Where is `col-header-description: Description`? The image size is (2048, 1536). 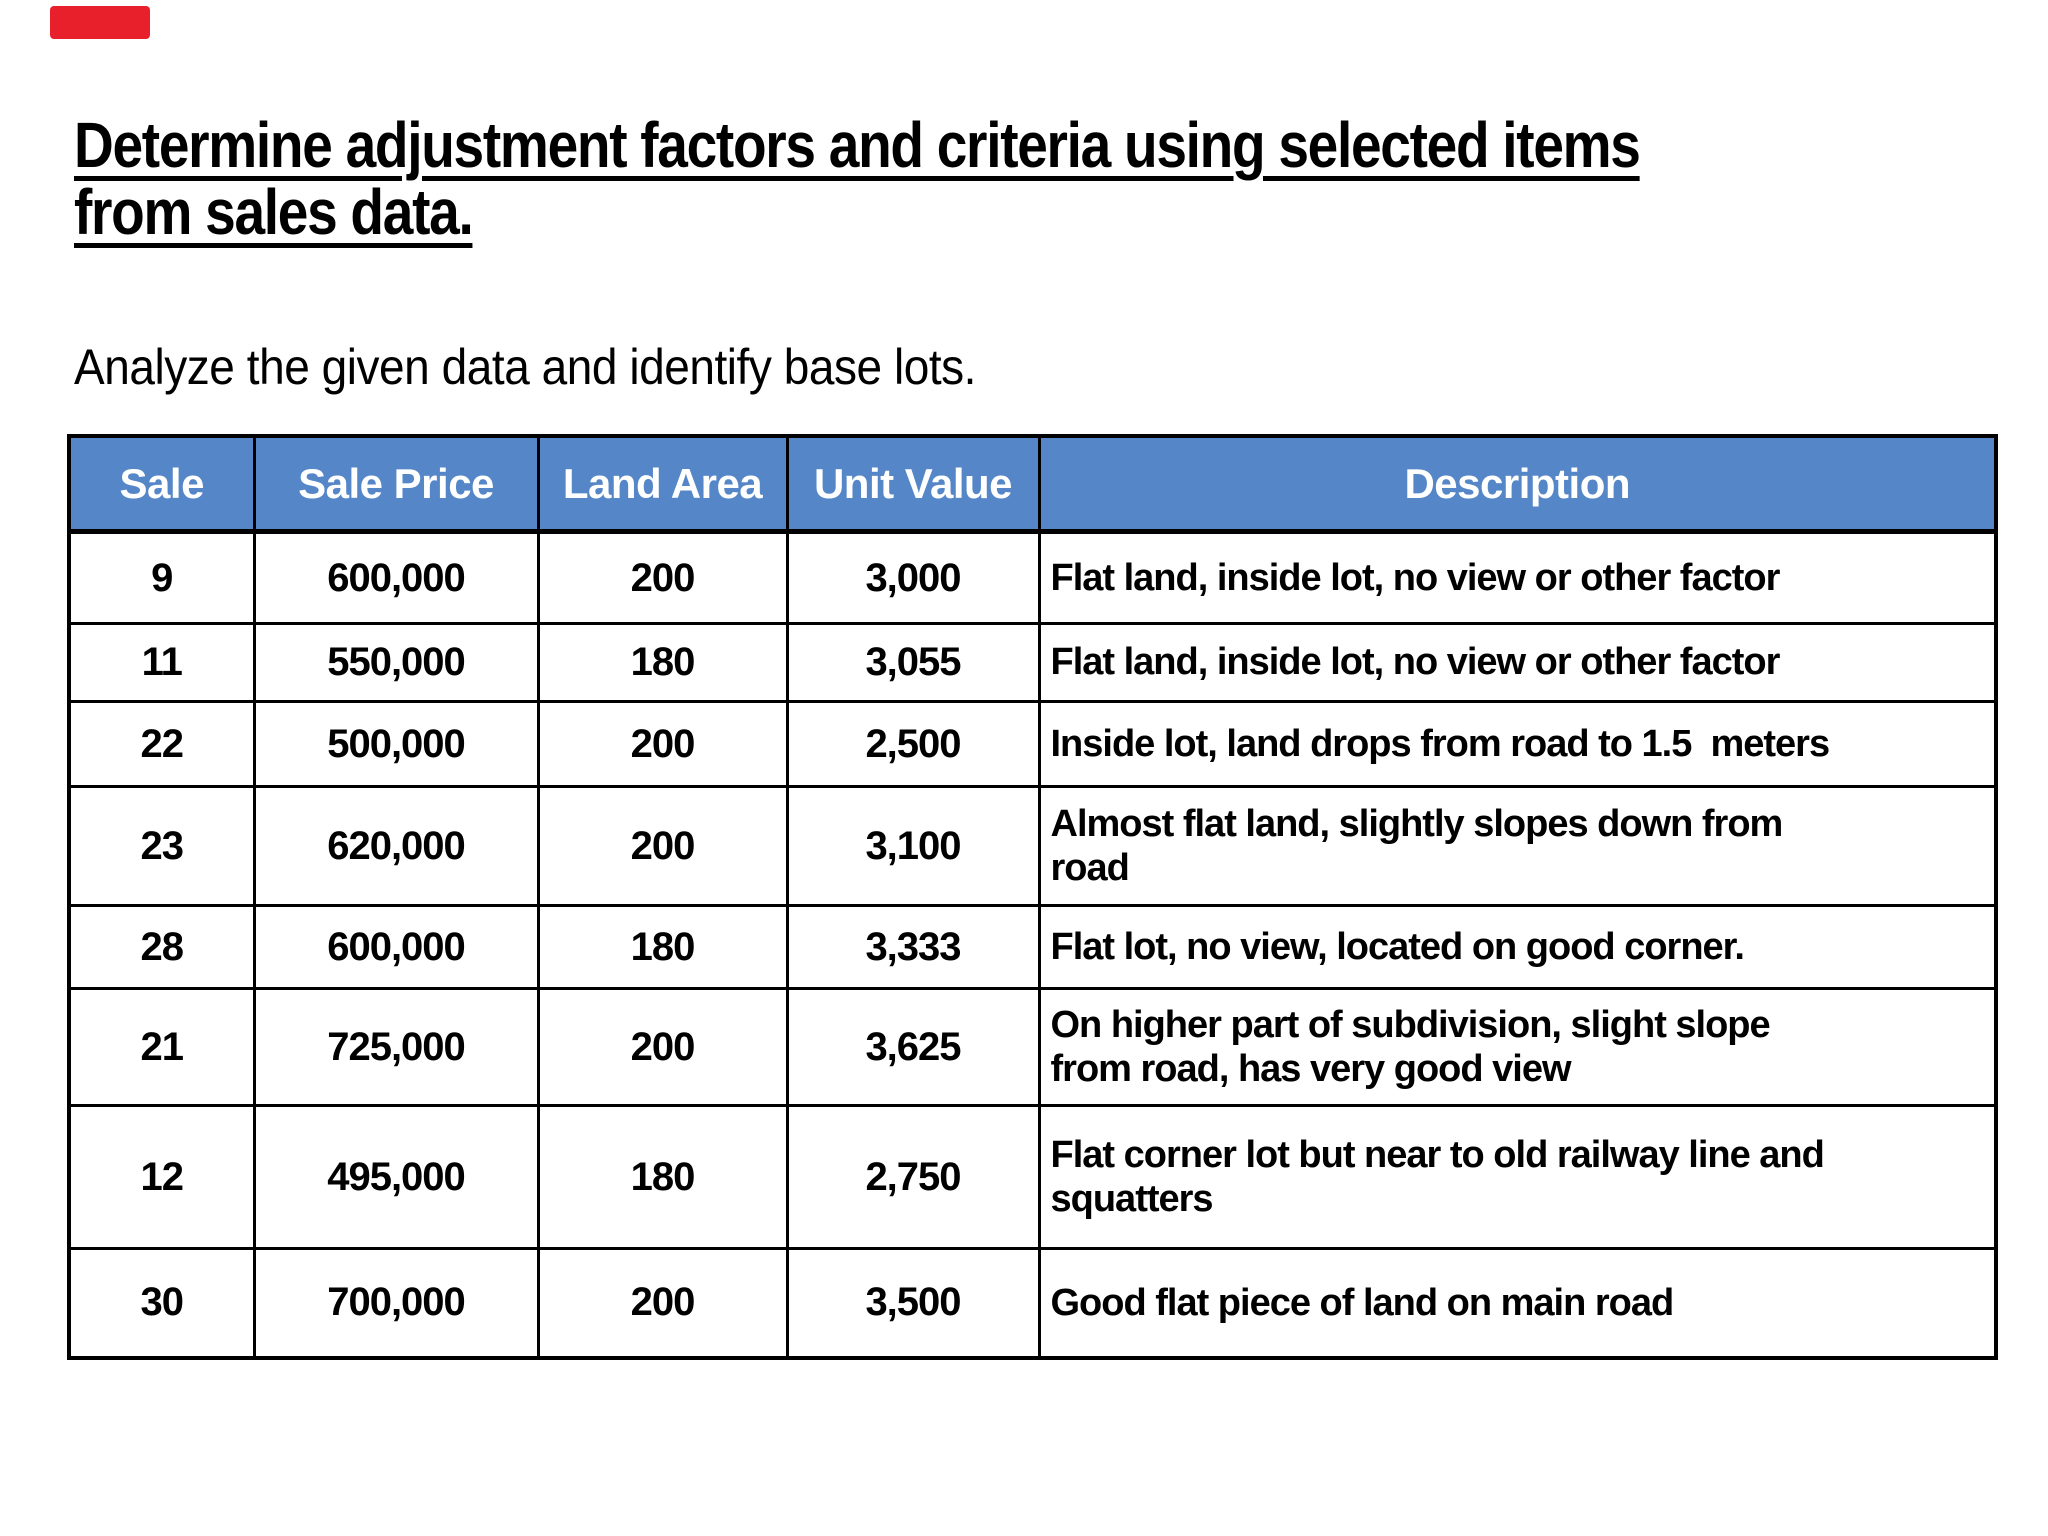 col-header-description: Description is located at coordinates (1517, 484).